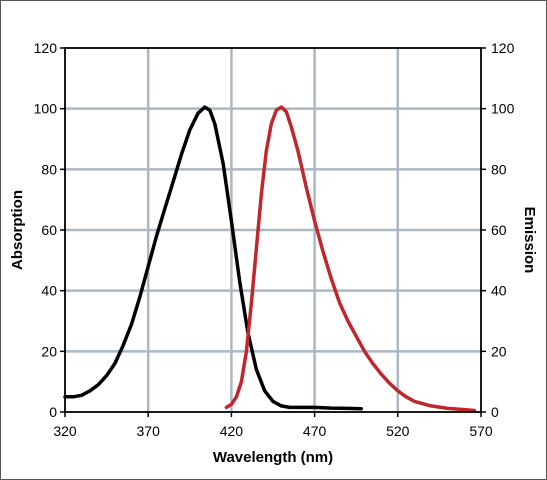 The width and height of the screenshot is (547, 480). Describe the element at coordinates (46, 109) in the screenshot. I see `y-tick-label: 100` at that location.